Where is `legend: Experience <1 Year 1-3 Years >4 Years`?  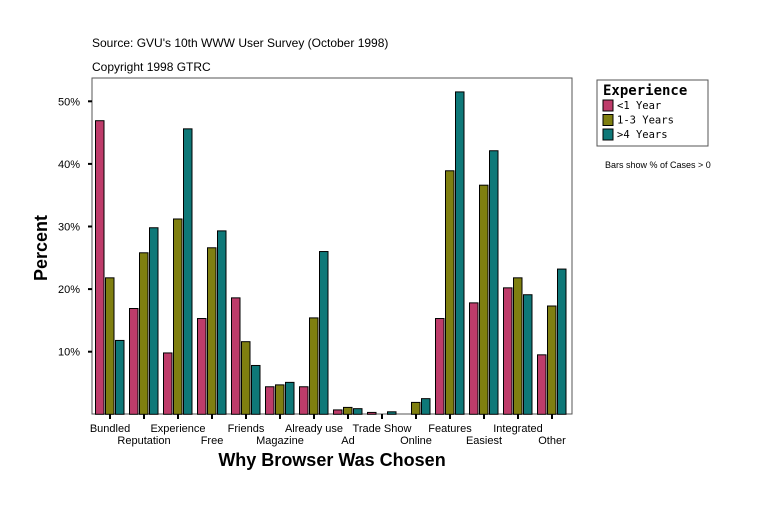
legend: Experience <1 Year 1-3 Years >4 Years is located at coordinates (652, 113).